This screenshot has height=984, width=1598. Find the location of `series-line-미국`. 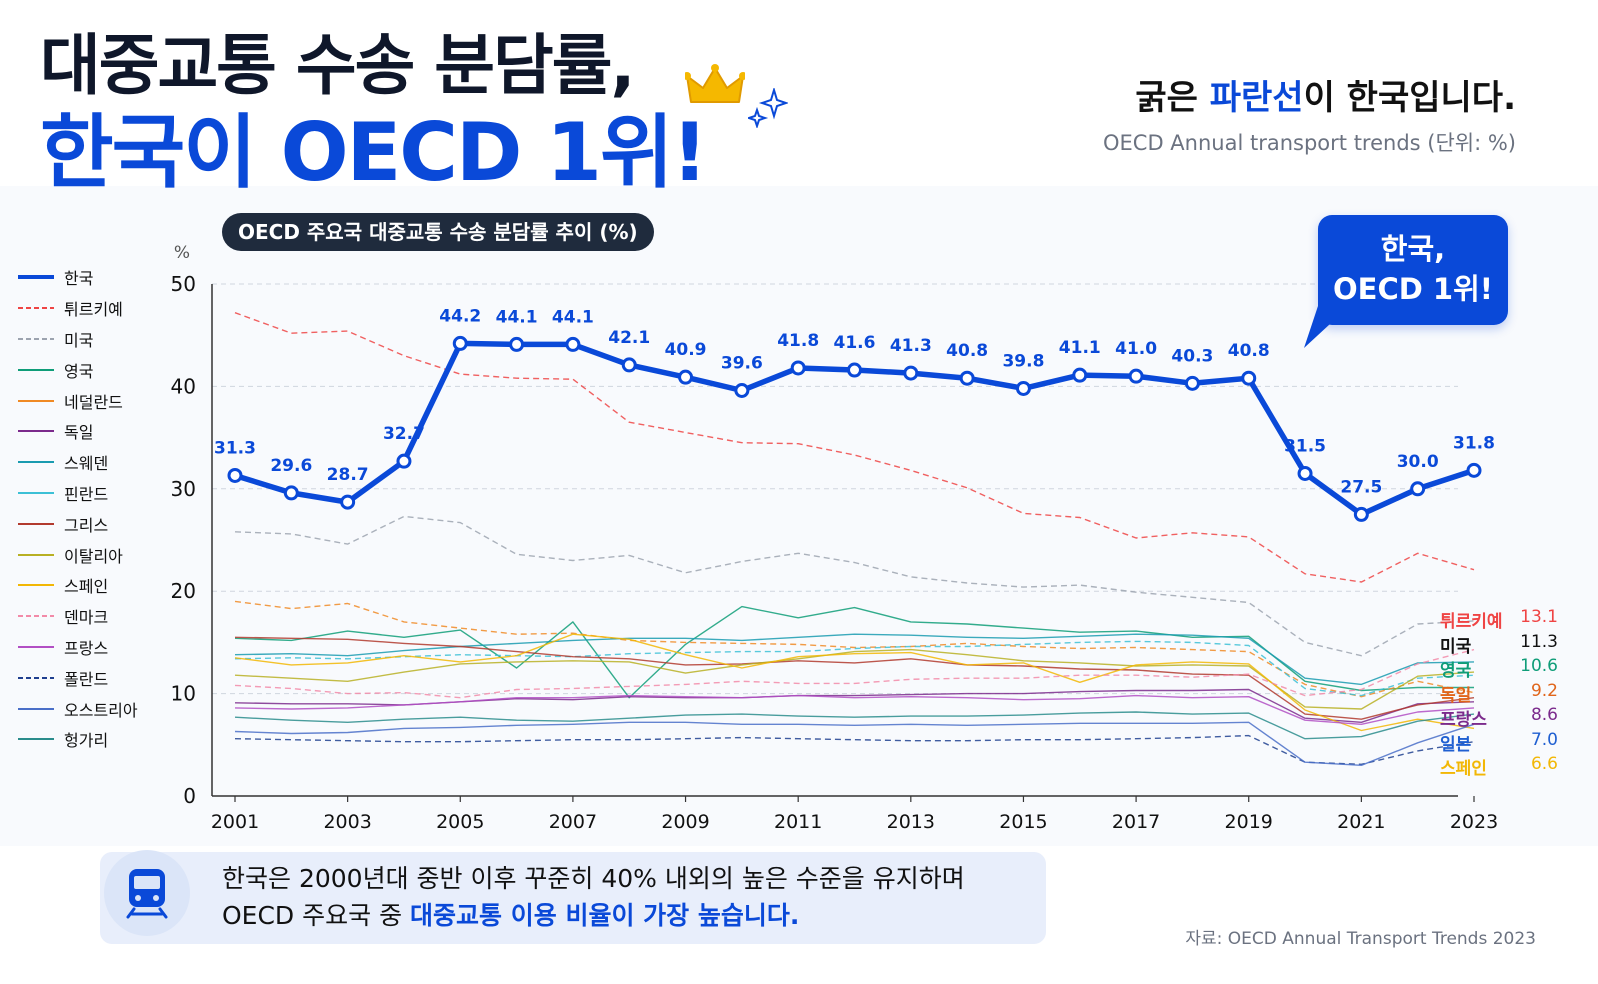

series-line-미국 is located at coordinates (854, 586).